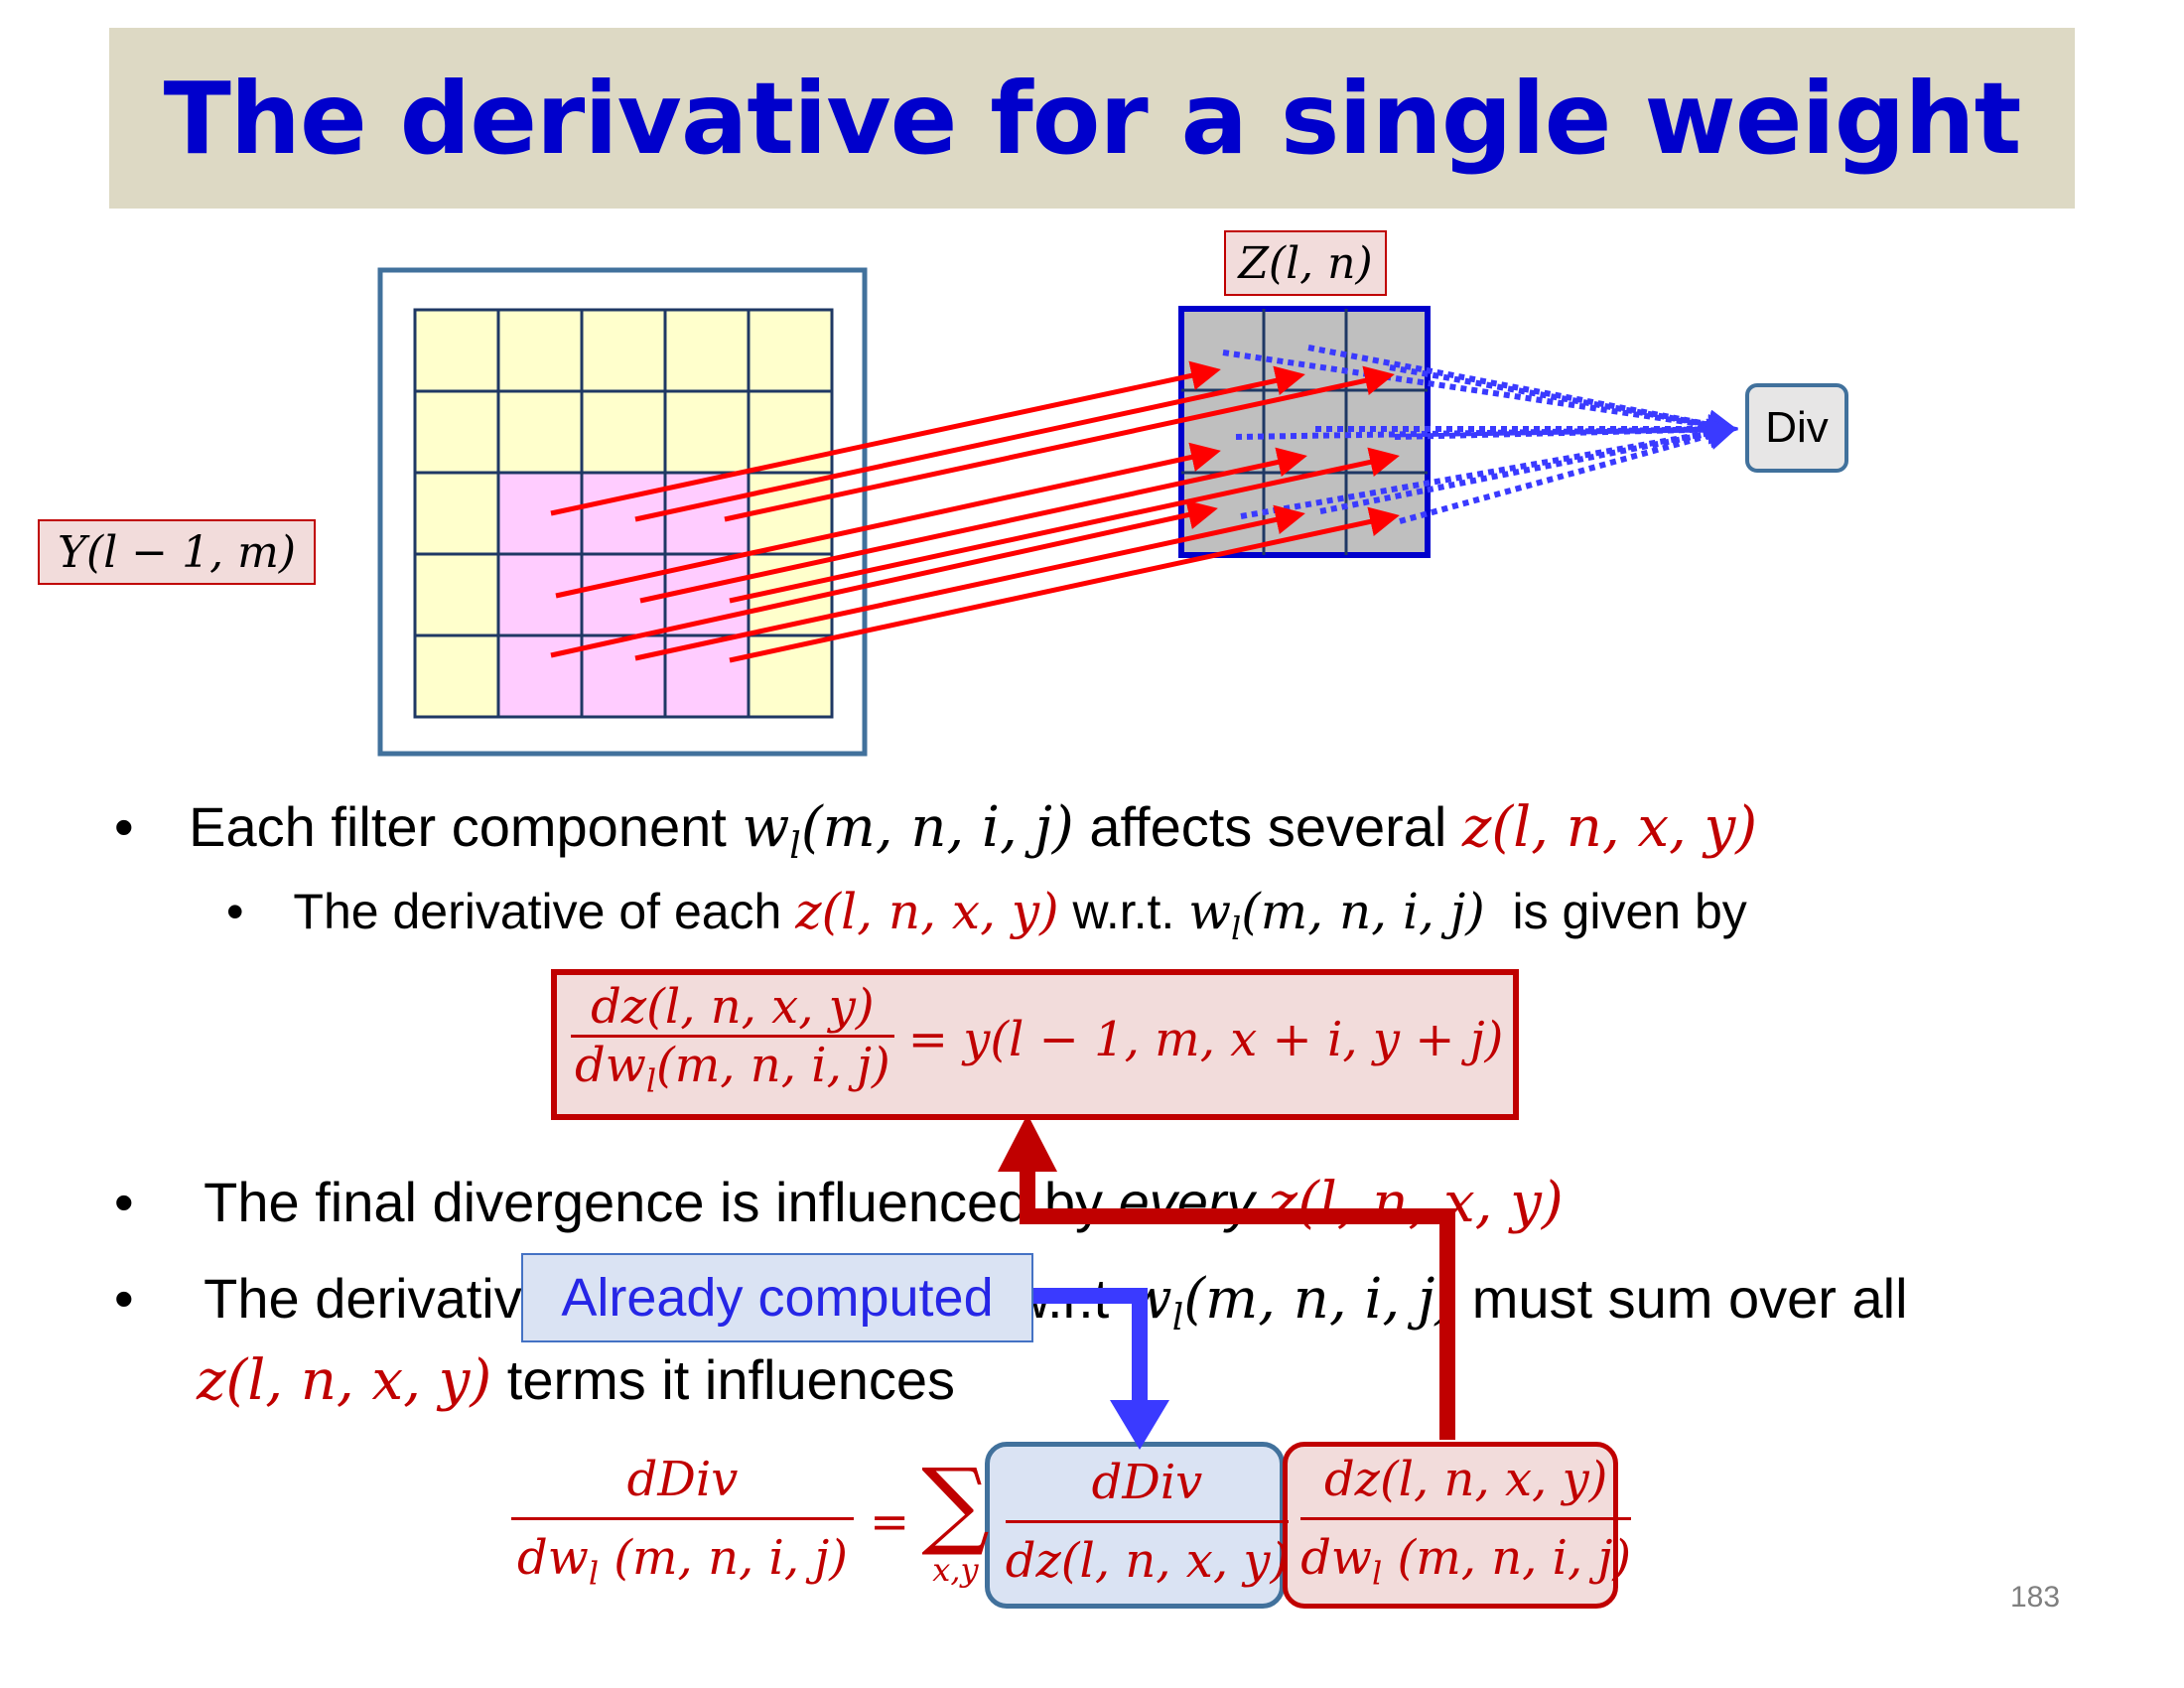  I want to click on z-map-label: Z(l, n), so click(1305, 263).